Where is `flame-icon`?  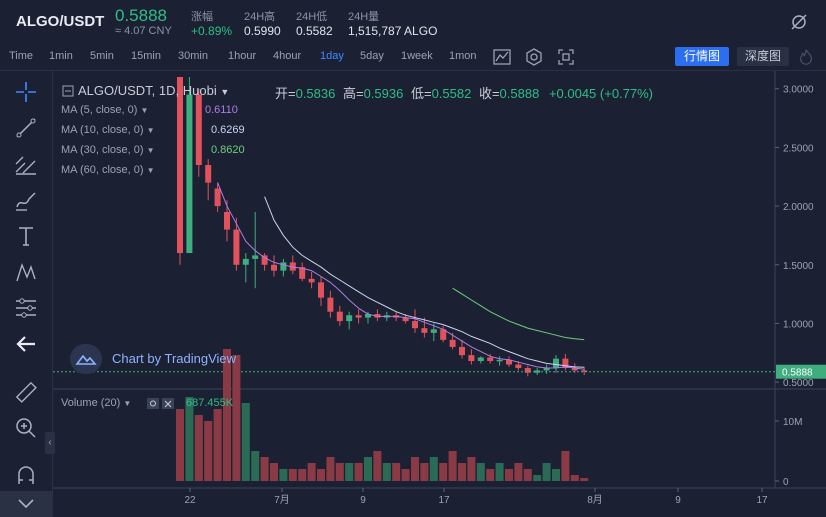
flame-icon is located at coordinates (806, 57).